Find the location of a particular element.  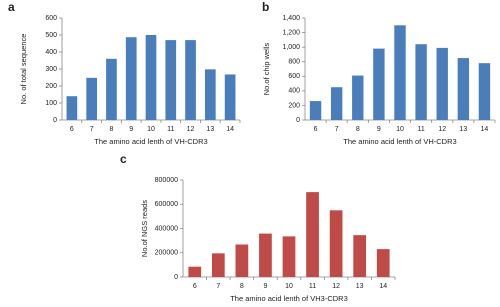

y-axis-label: No.of NGS reads is located at coordinates (144, 228).